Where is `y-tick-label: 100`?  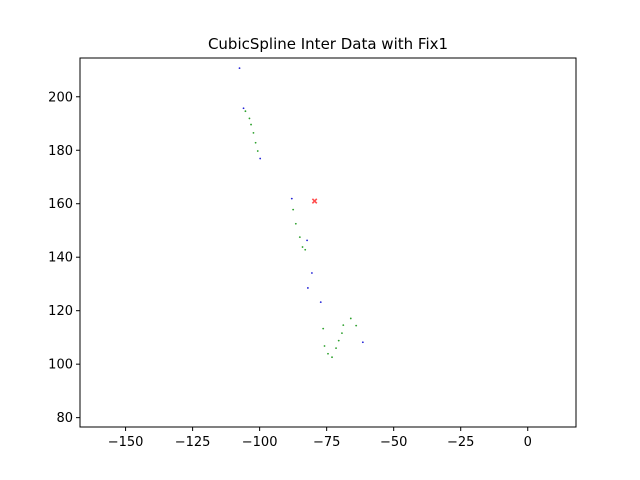
y-tick-label: 100 is located at coordinates (60, 365).